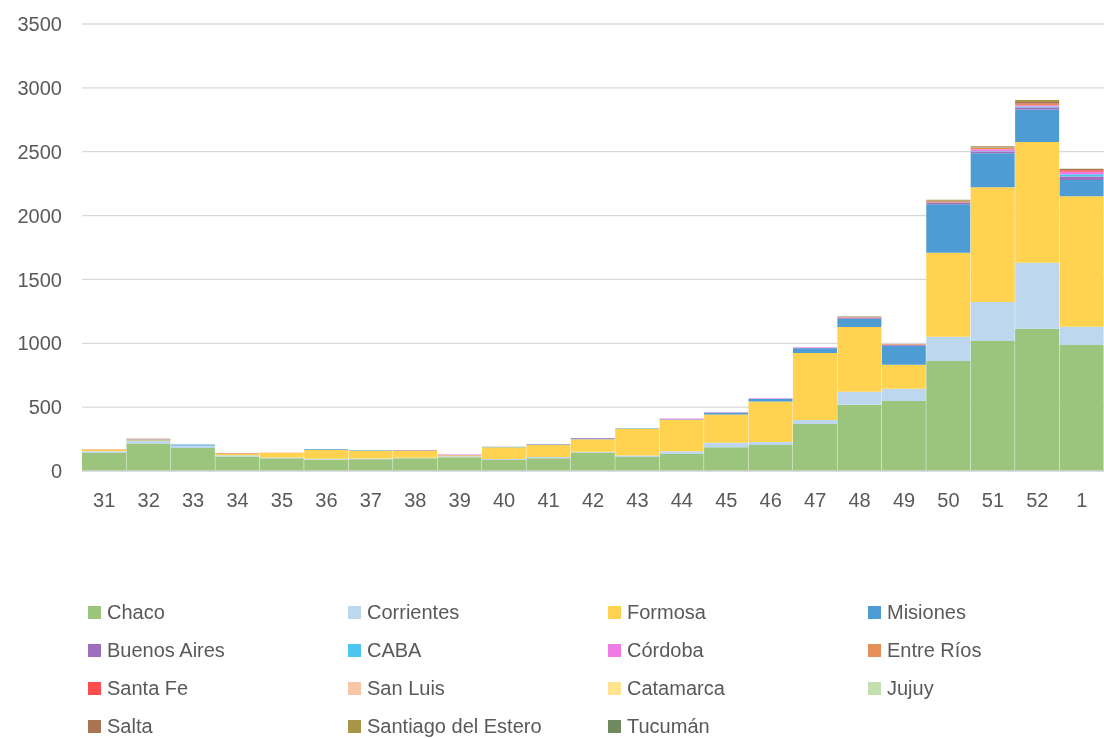 The height and width of the screenshot is (738, 1104). What do you see at coordinates (130, 726) in the screenshot?
I see `legend-label: Salta` at bounding box center [130, 726].